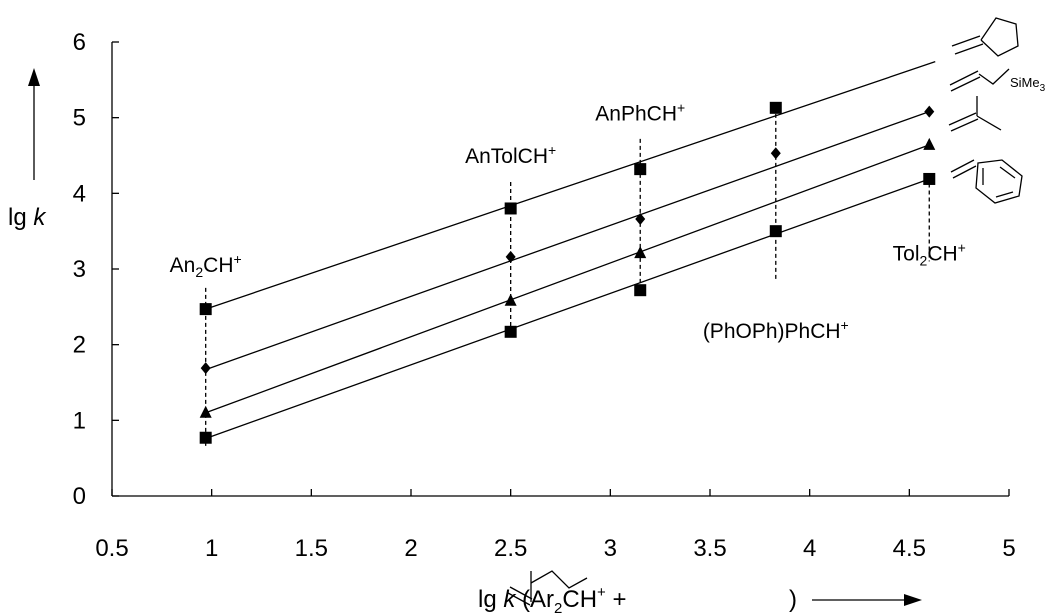 This screenshot has height=613, width=1058. Describe the element at coordinates (975, 114) in the screenshot. I see `isobutylene-structure` at that location.